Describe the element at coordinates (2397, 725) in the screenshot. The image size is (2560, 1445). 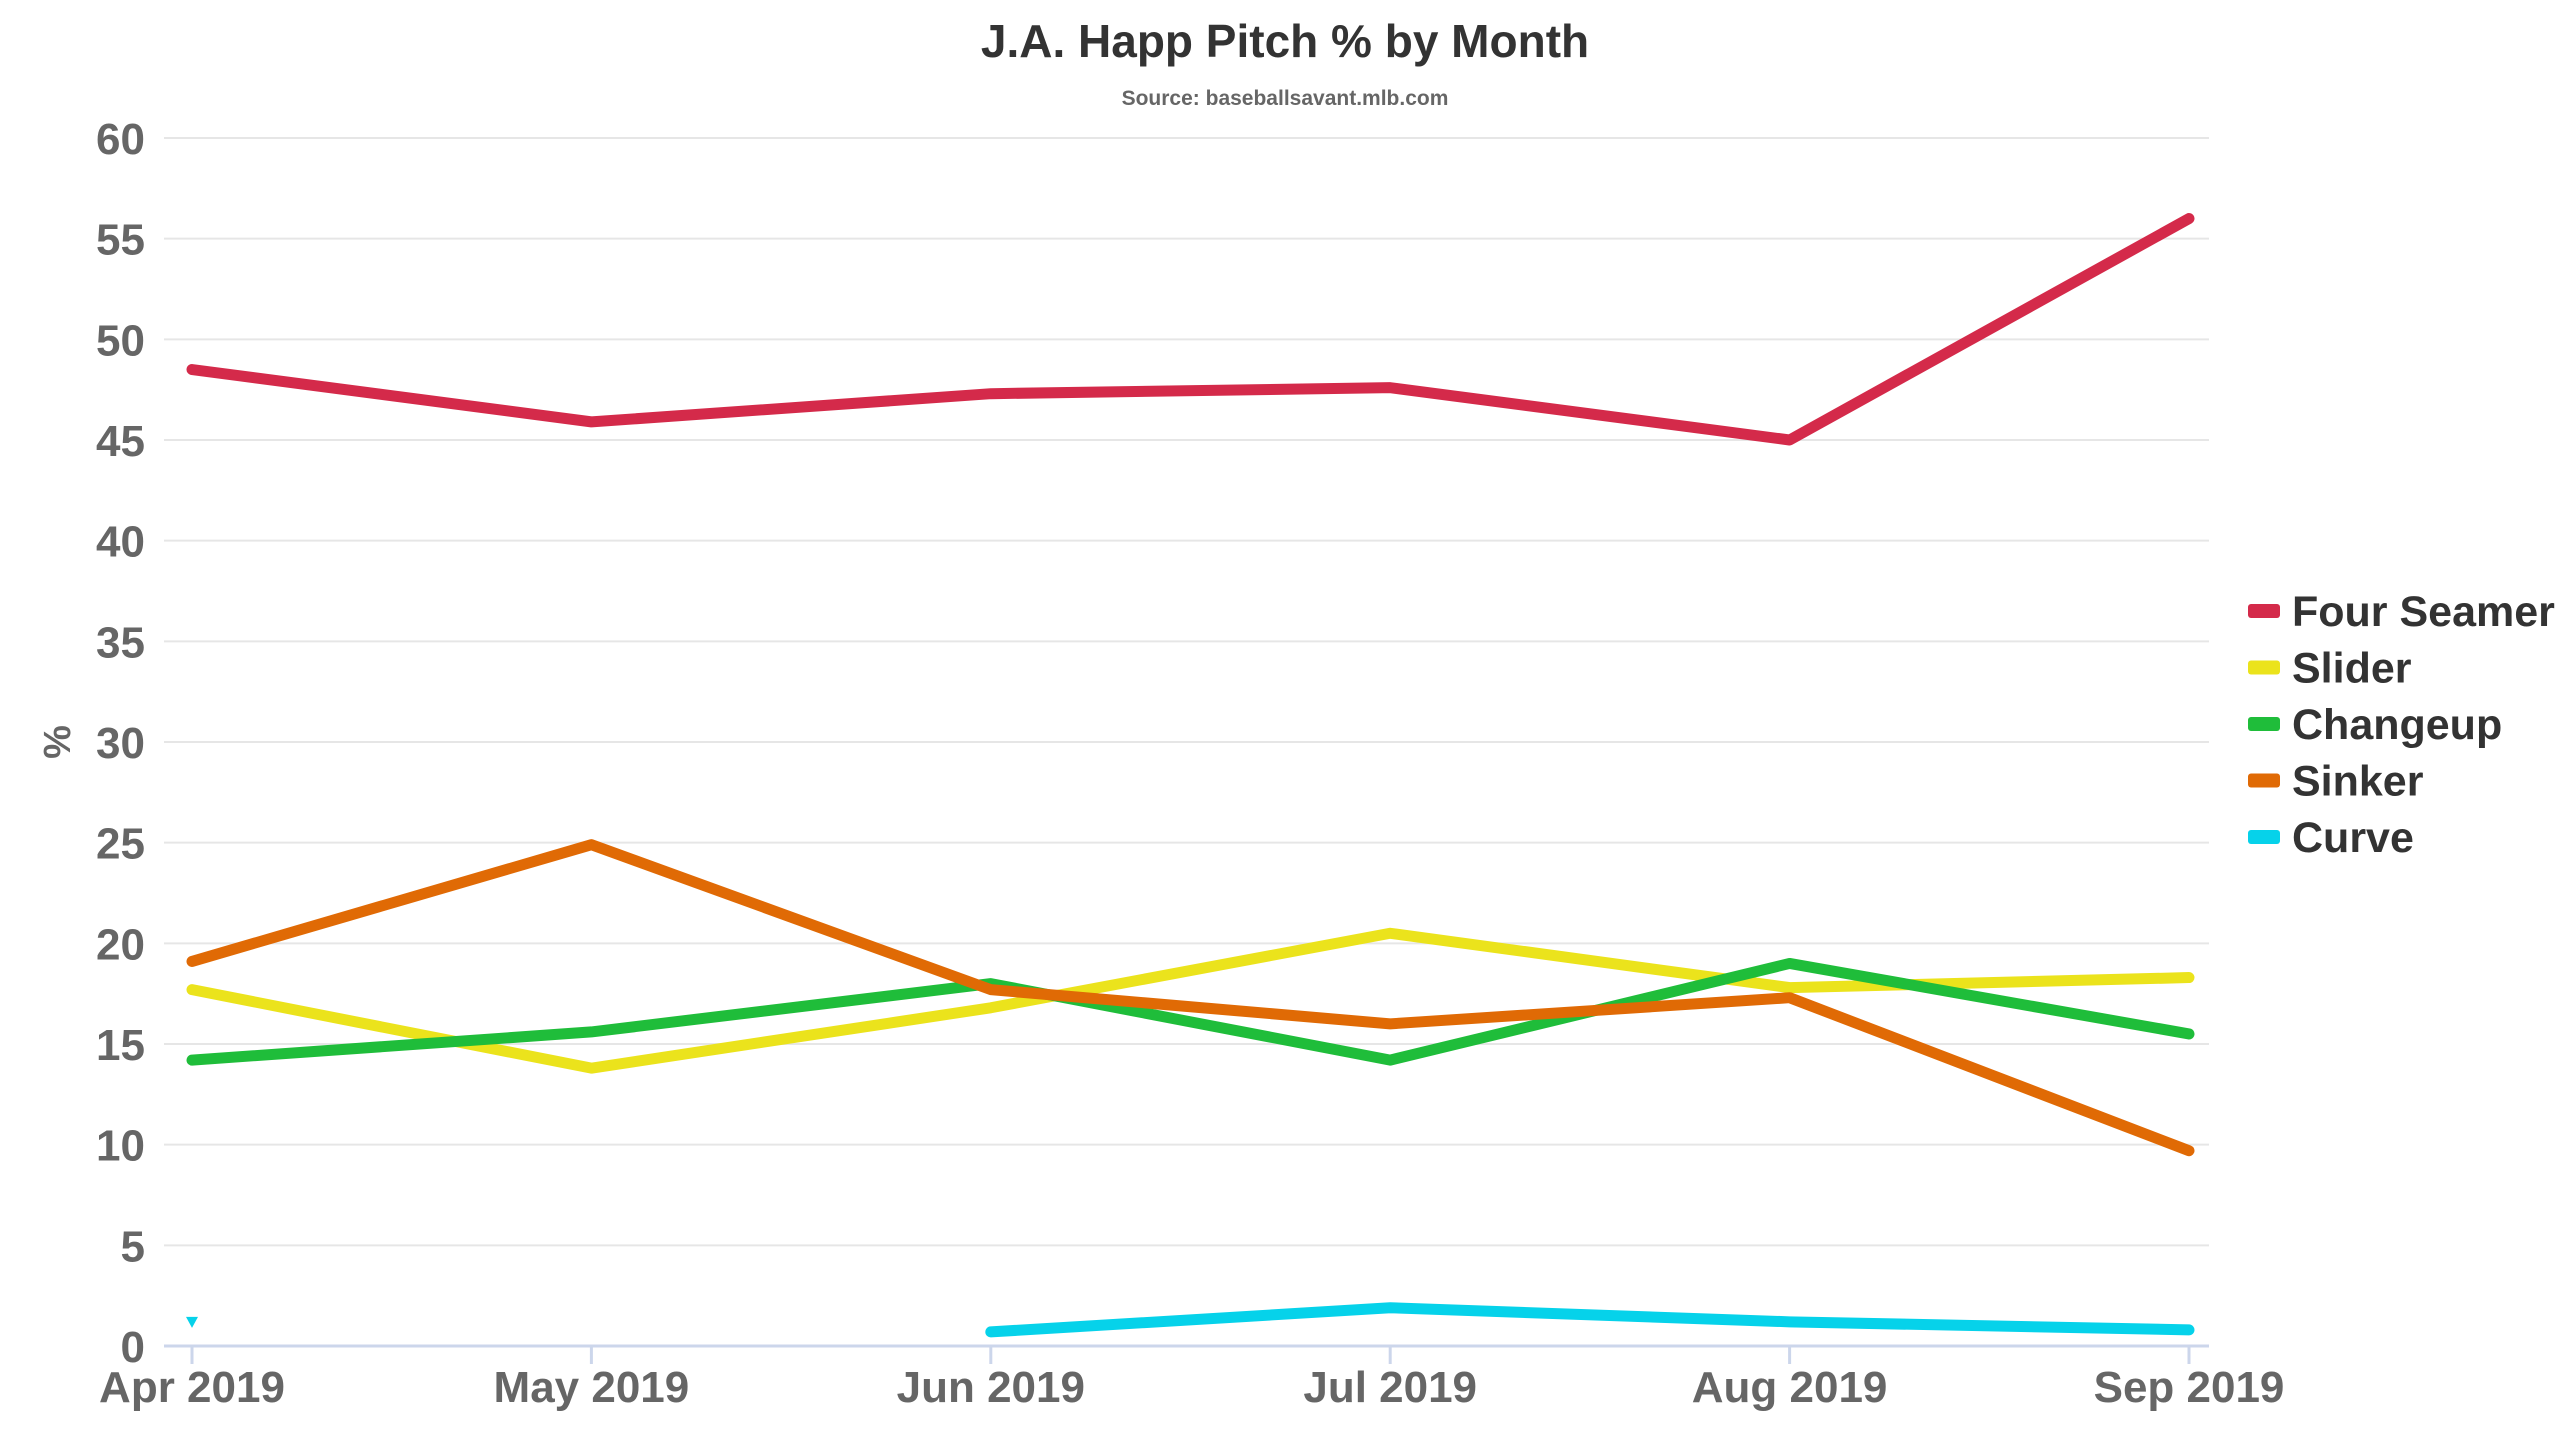
I see `legend-label: Changeup` at that location.